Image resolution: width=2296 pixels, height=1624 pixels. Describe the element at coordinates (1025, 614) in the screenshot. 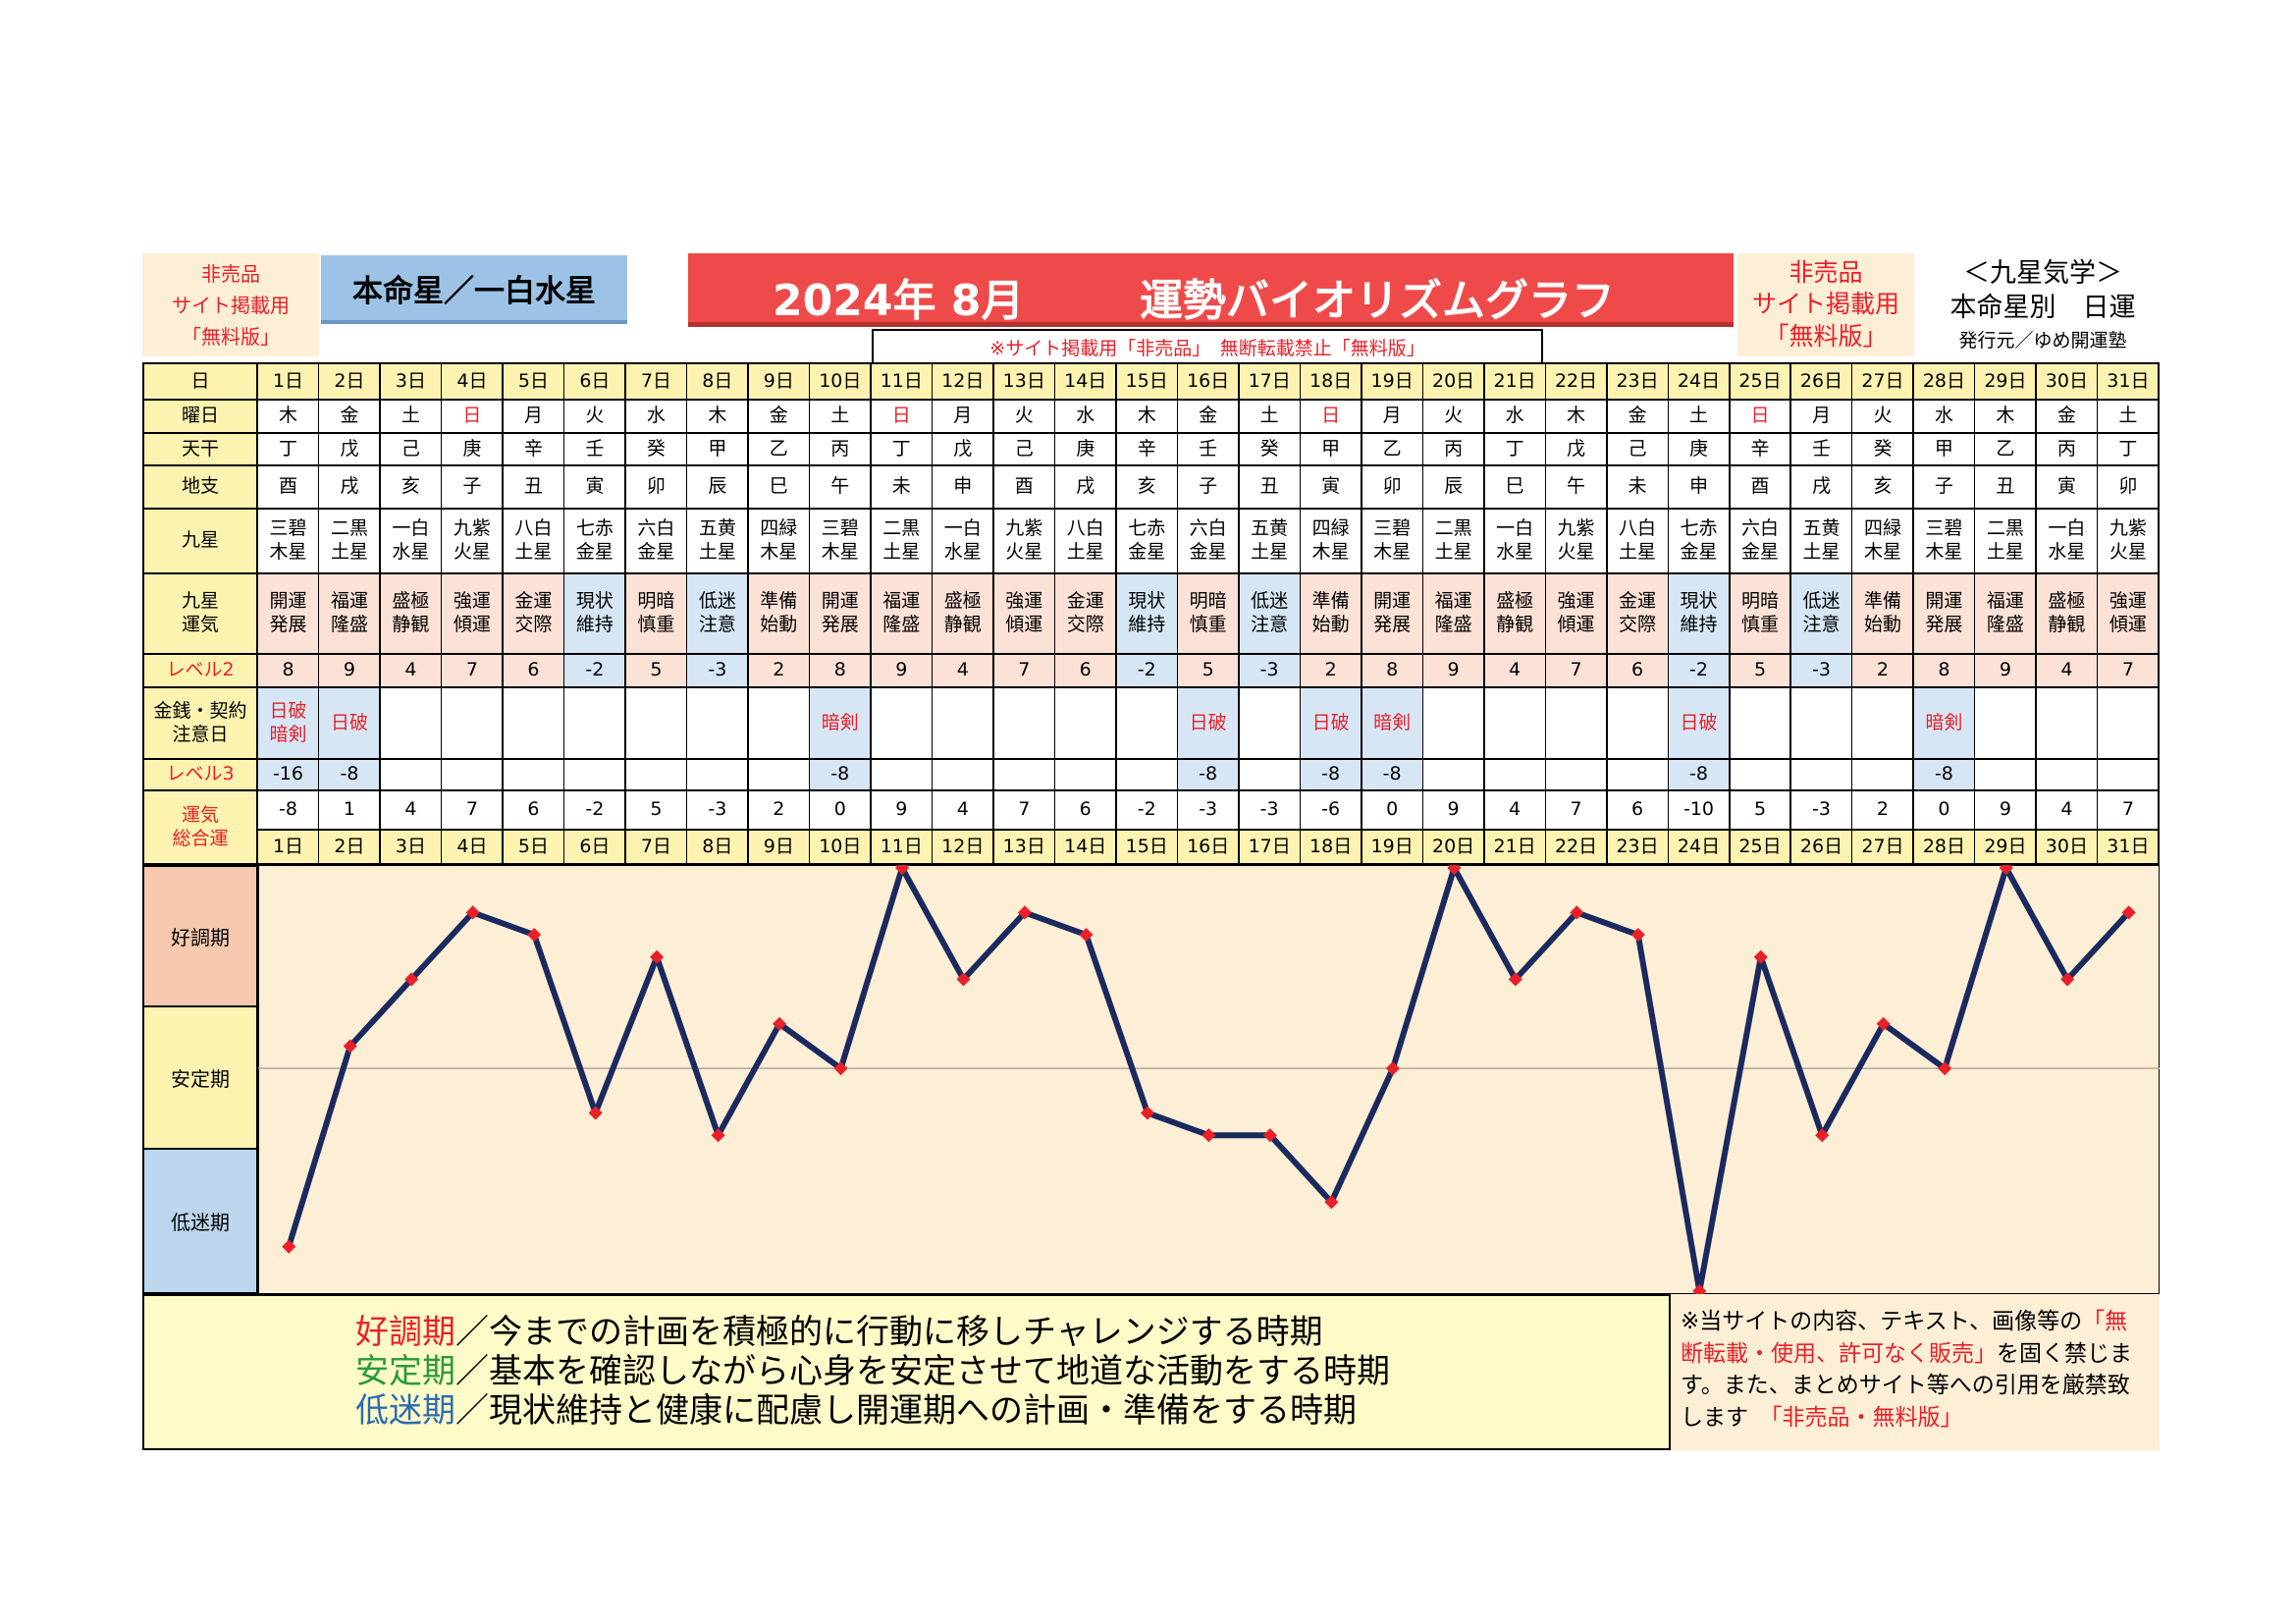

I see `cell-unki: 強運 傾運` at that location.